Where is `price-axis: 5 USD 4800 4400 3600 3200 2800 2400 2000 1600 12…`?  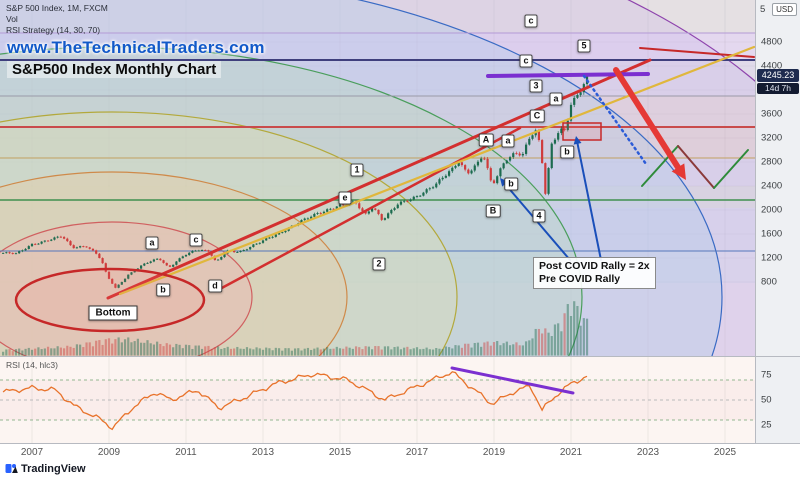 price-axis: 5 USD 4800 4400 3600 3200 2800 2400 2000 1600 12… is located at coordinates (777, 221).